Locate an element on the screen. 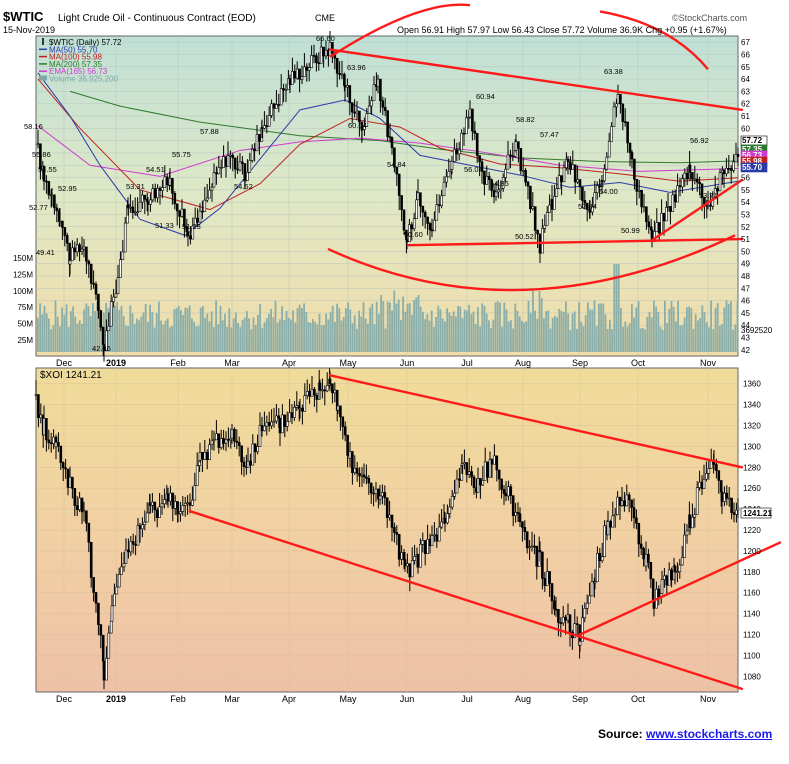  last-value-text: 55.98 is located at coordinates (752, 161).